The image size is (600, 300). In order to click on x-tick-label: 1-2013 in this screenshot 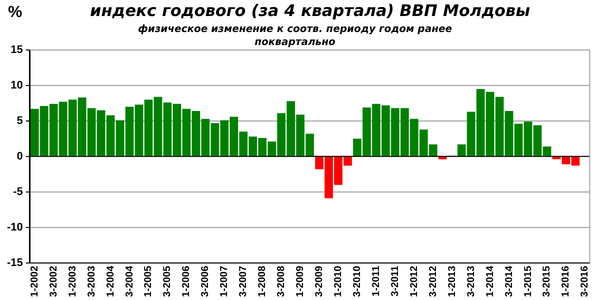, I will do `click(452, 281)`.